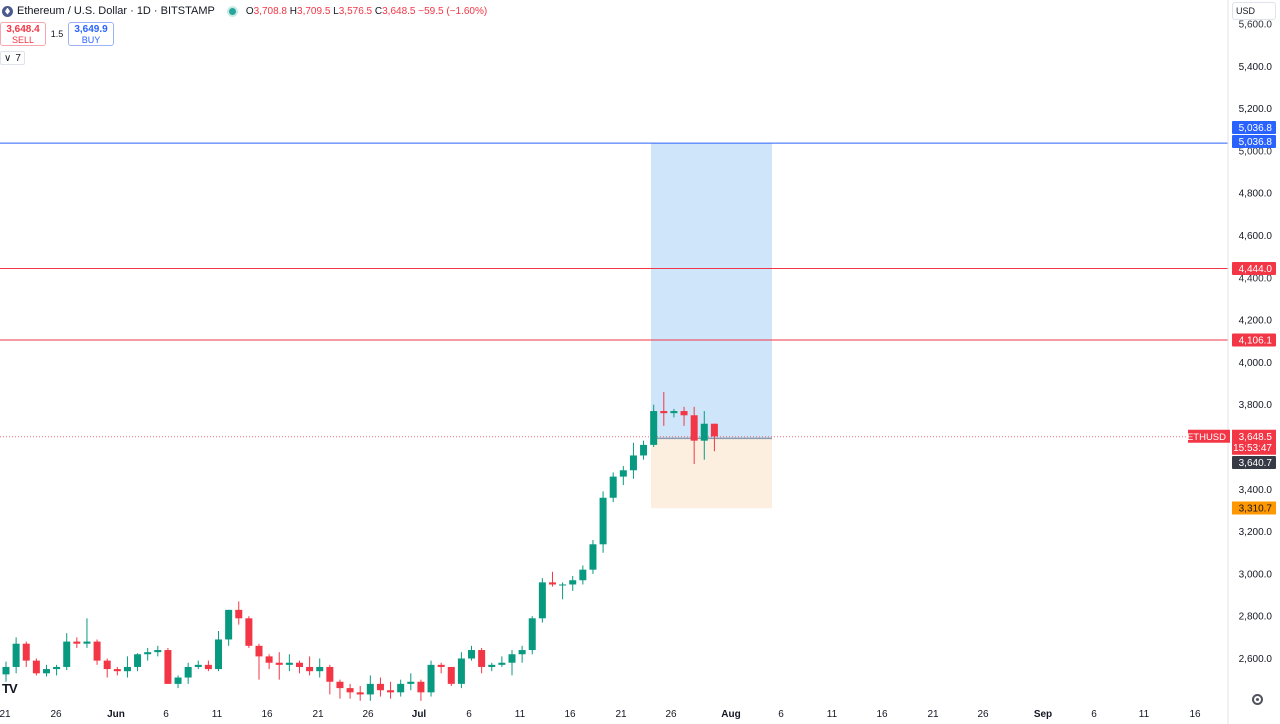 This screenshot has height=724, width=1280. I want to click on gear-icon, so click(1257, 699).